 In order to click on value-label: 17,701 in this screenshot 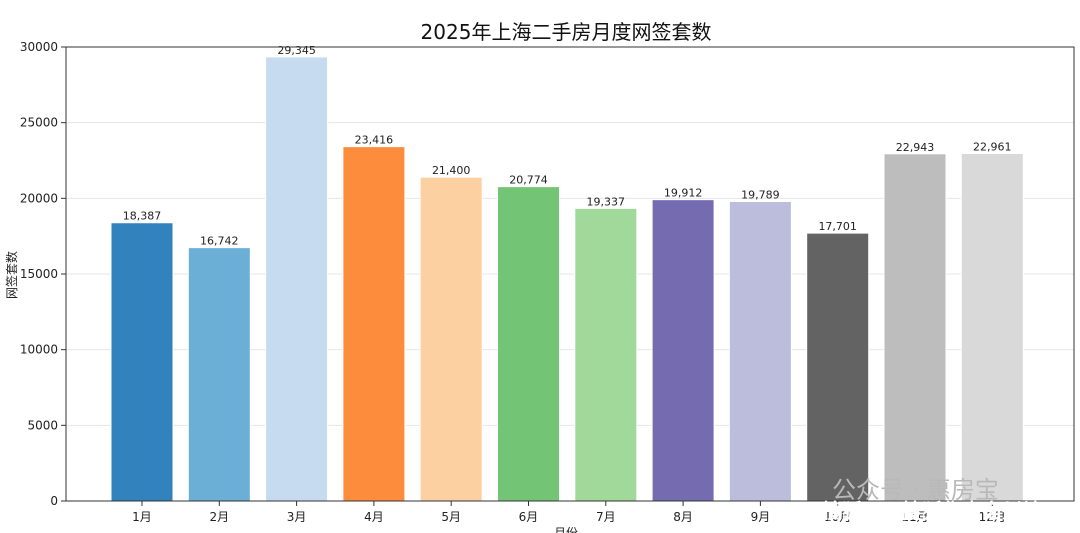, I will do `click(837, 226)`.